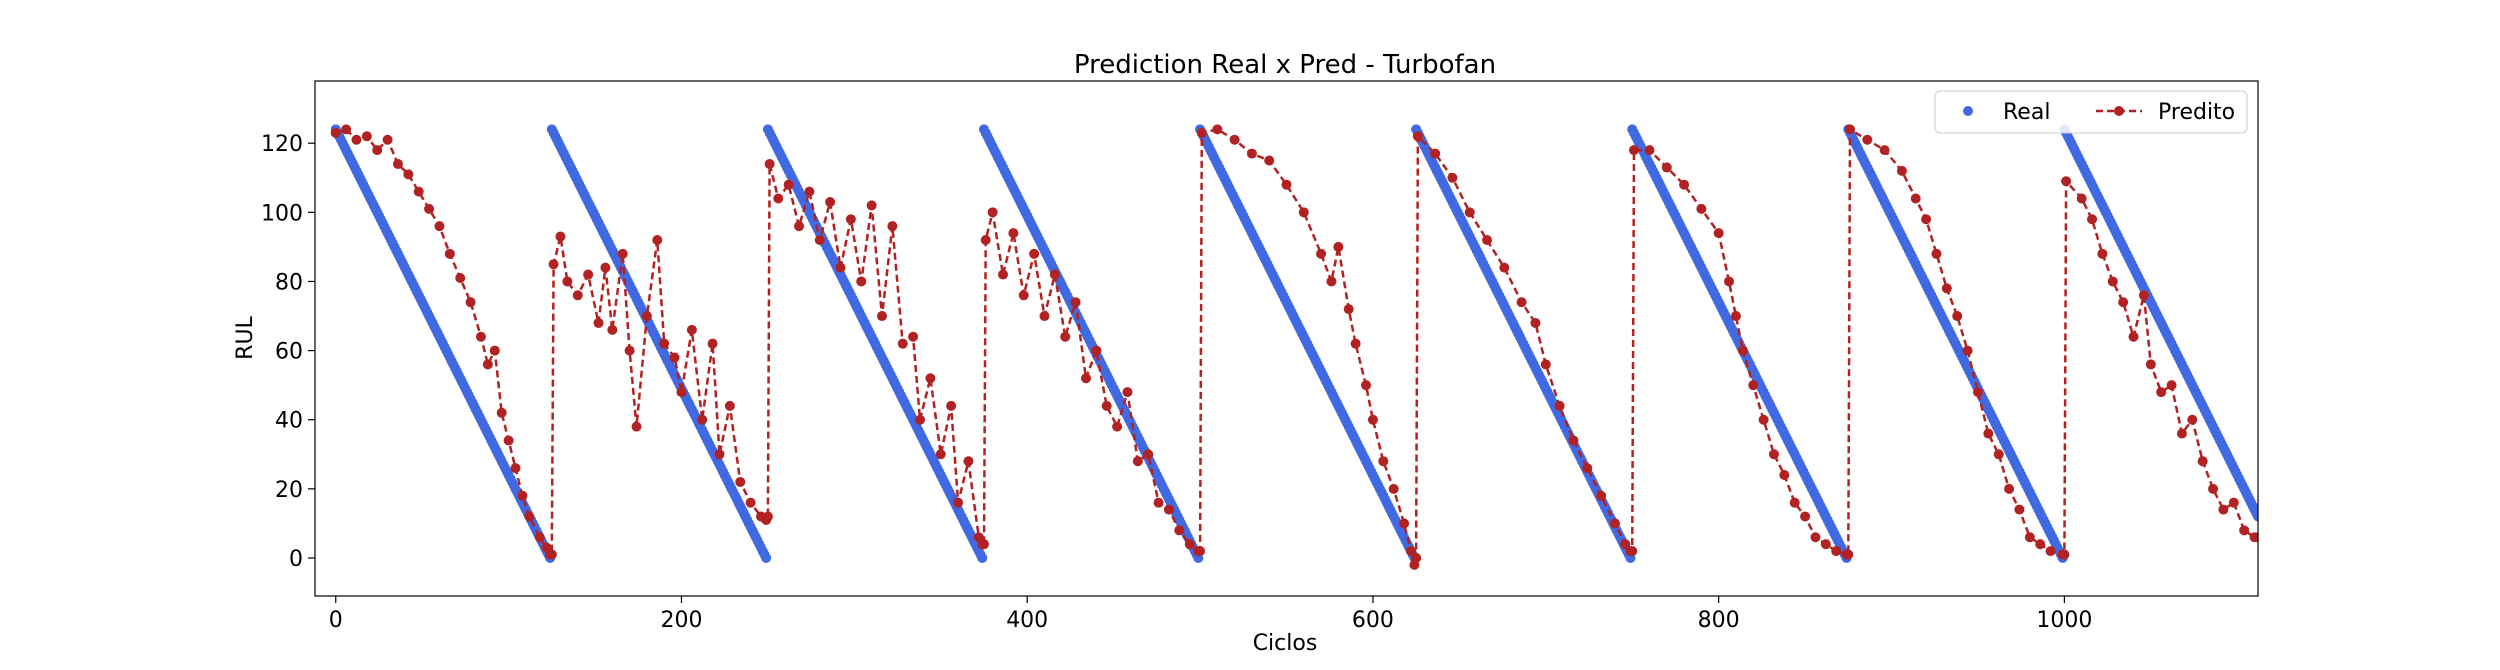  I want to click on chart-title: Prediction Real x Pred - Turbofan, so click(1285, 65).